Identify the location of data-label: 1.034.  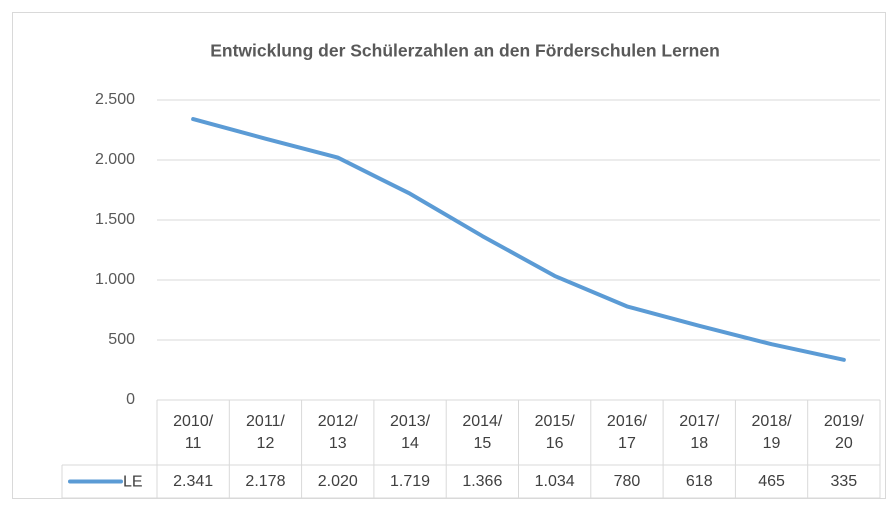
(554, 481).